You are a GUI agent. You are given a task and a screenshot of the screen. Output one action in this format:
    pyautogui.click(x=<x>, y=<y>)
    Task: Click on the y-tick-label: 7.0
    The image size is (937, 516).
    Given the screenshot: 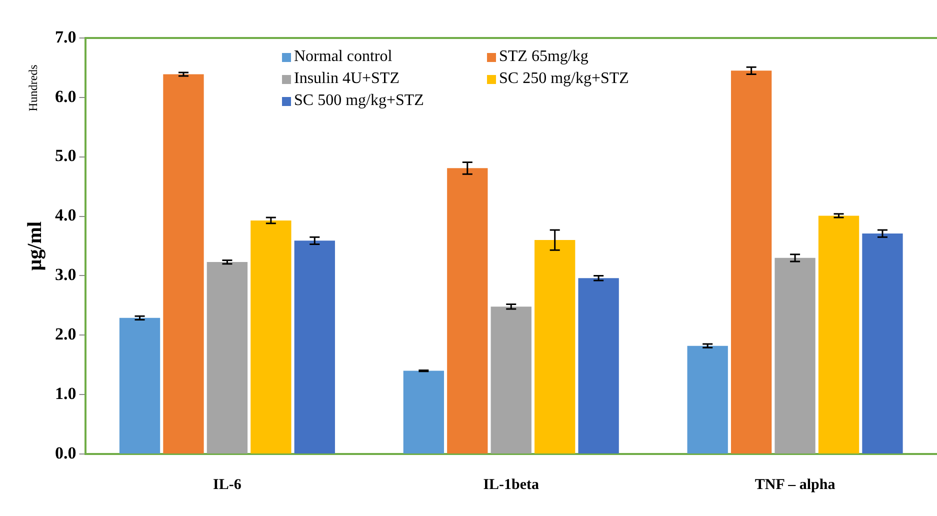 What is the action you would take?
    pyautogui.click(x=65, y=36)
    